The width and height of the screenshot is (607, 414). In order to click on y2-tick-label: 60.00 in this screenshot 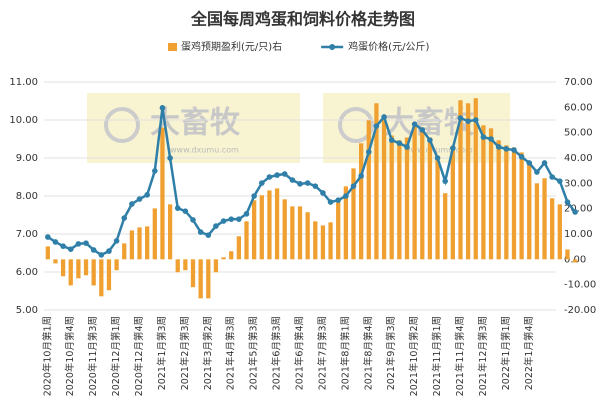, I will do `click(578, 107)`.